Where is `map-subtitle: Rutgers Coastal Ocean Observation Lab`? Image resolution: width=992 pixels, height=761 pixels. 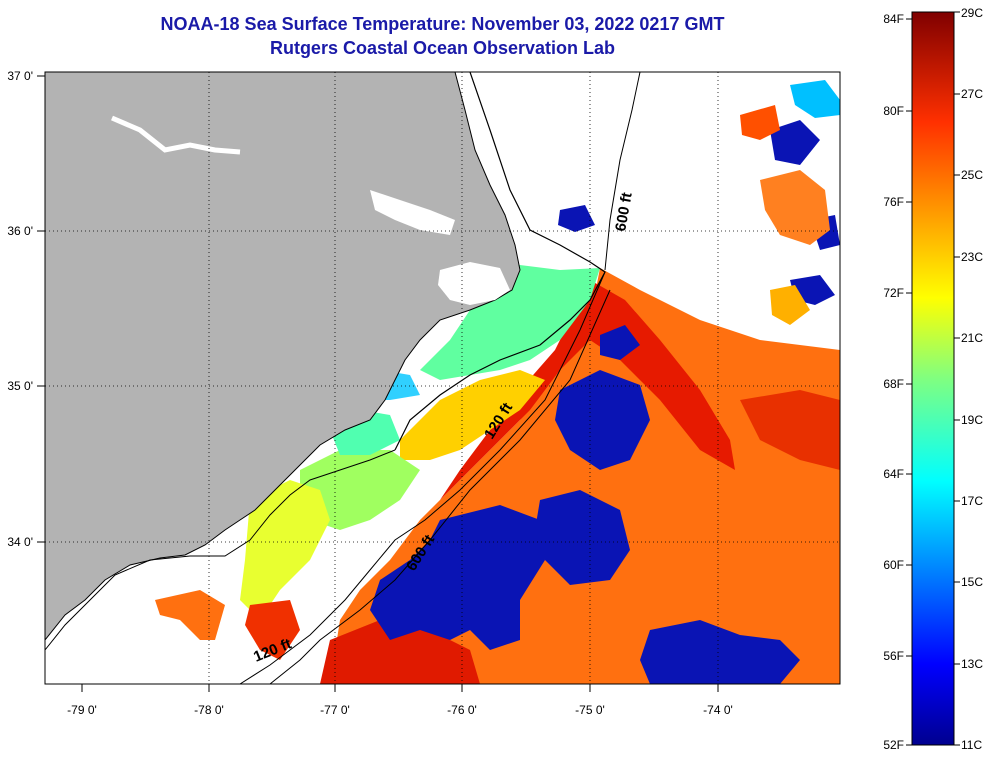 map-subtitle: Rutgers Coastal Ocean Observation Lab is located at coordinates (442, 48).